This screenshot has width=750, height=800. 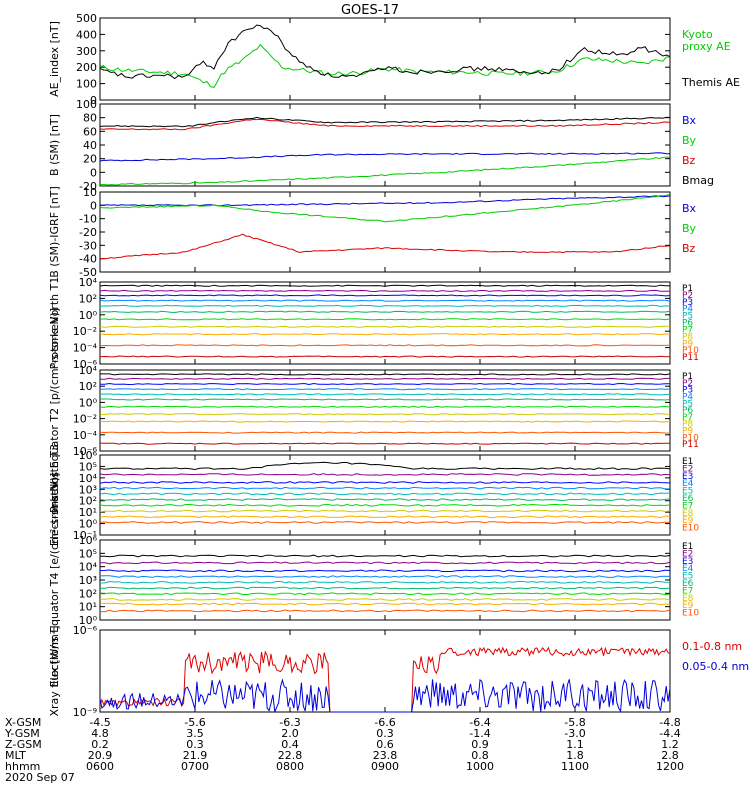 I want to click on axis-row-value: 21.9, so click(x=195, y=755).